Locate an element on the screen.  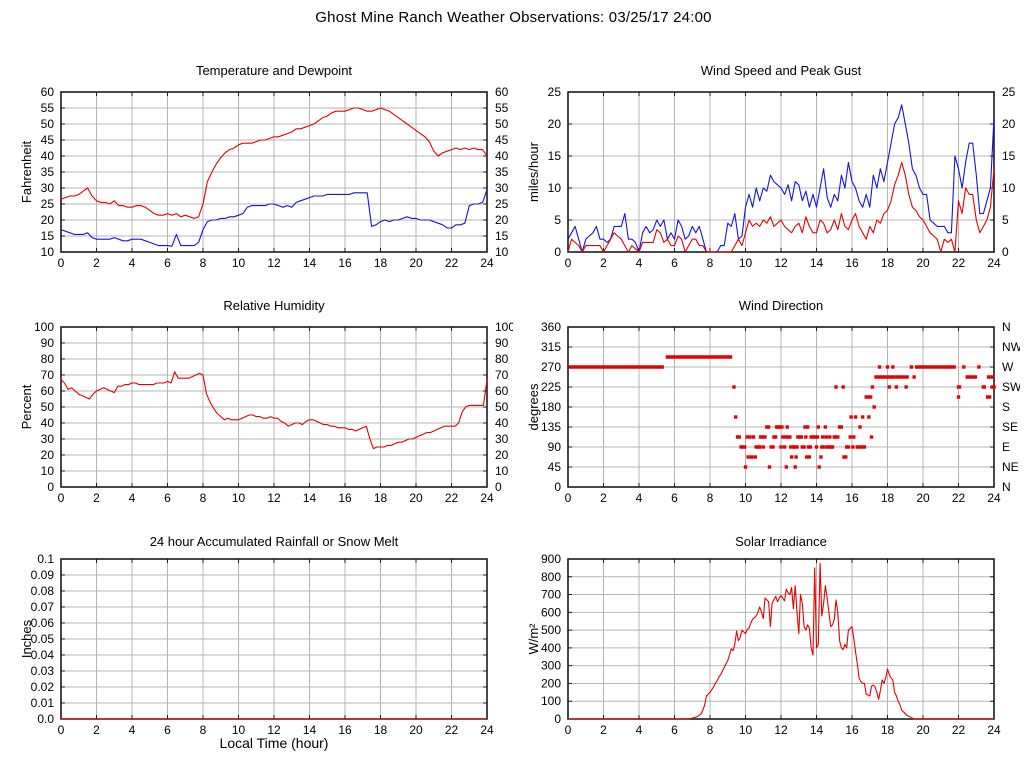
y-tick-label: 900 is located at coordinates (551, 559).